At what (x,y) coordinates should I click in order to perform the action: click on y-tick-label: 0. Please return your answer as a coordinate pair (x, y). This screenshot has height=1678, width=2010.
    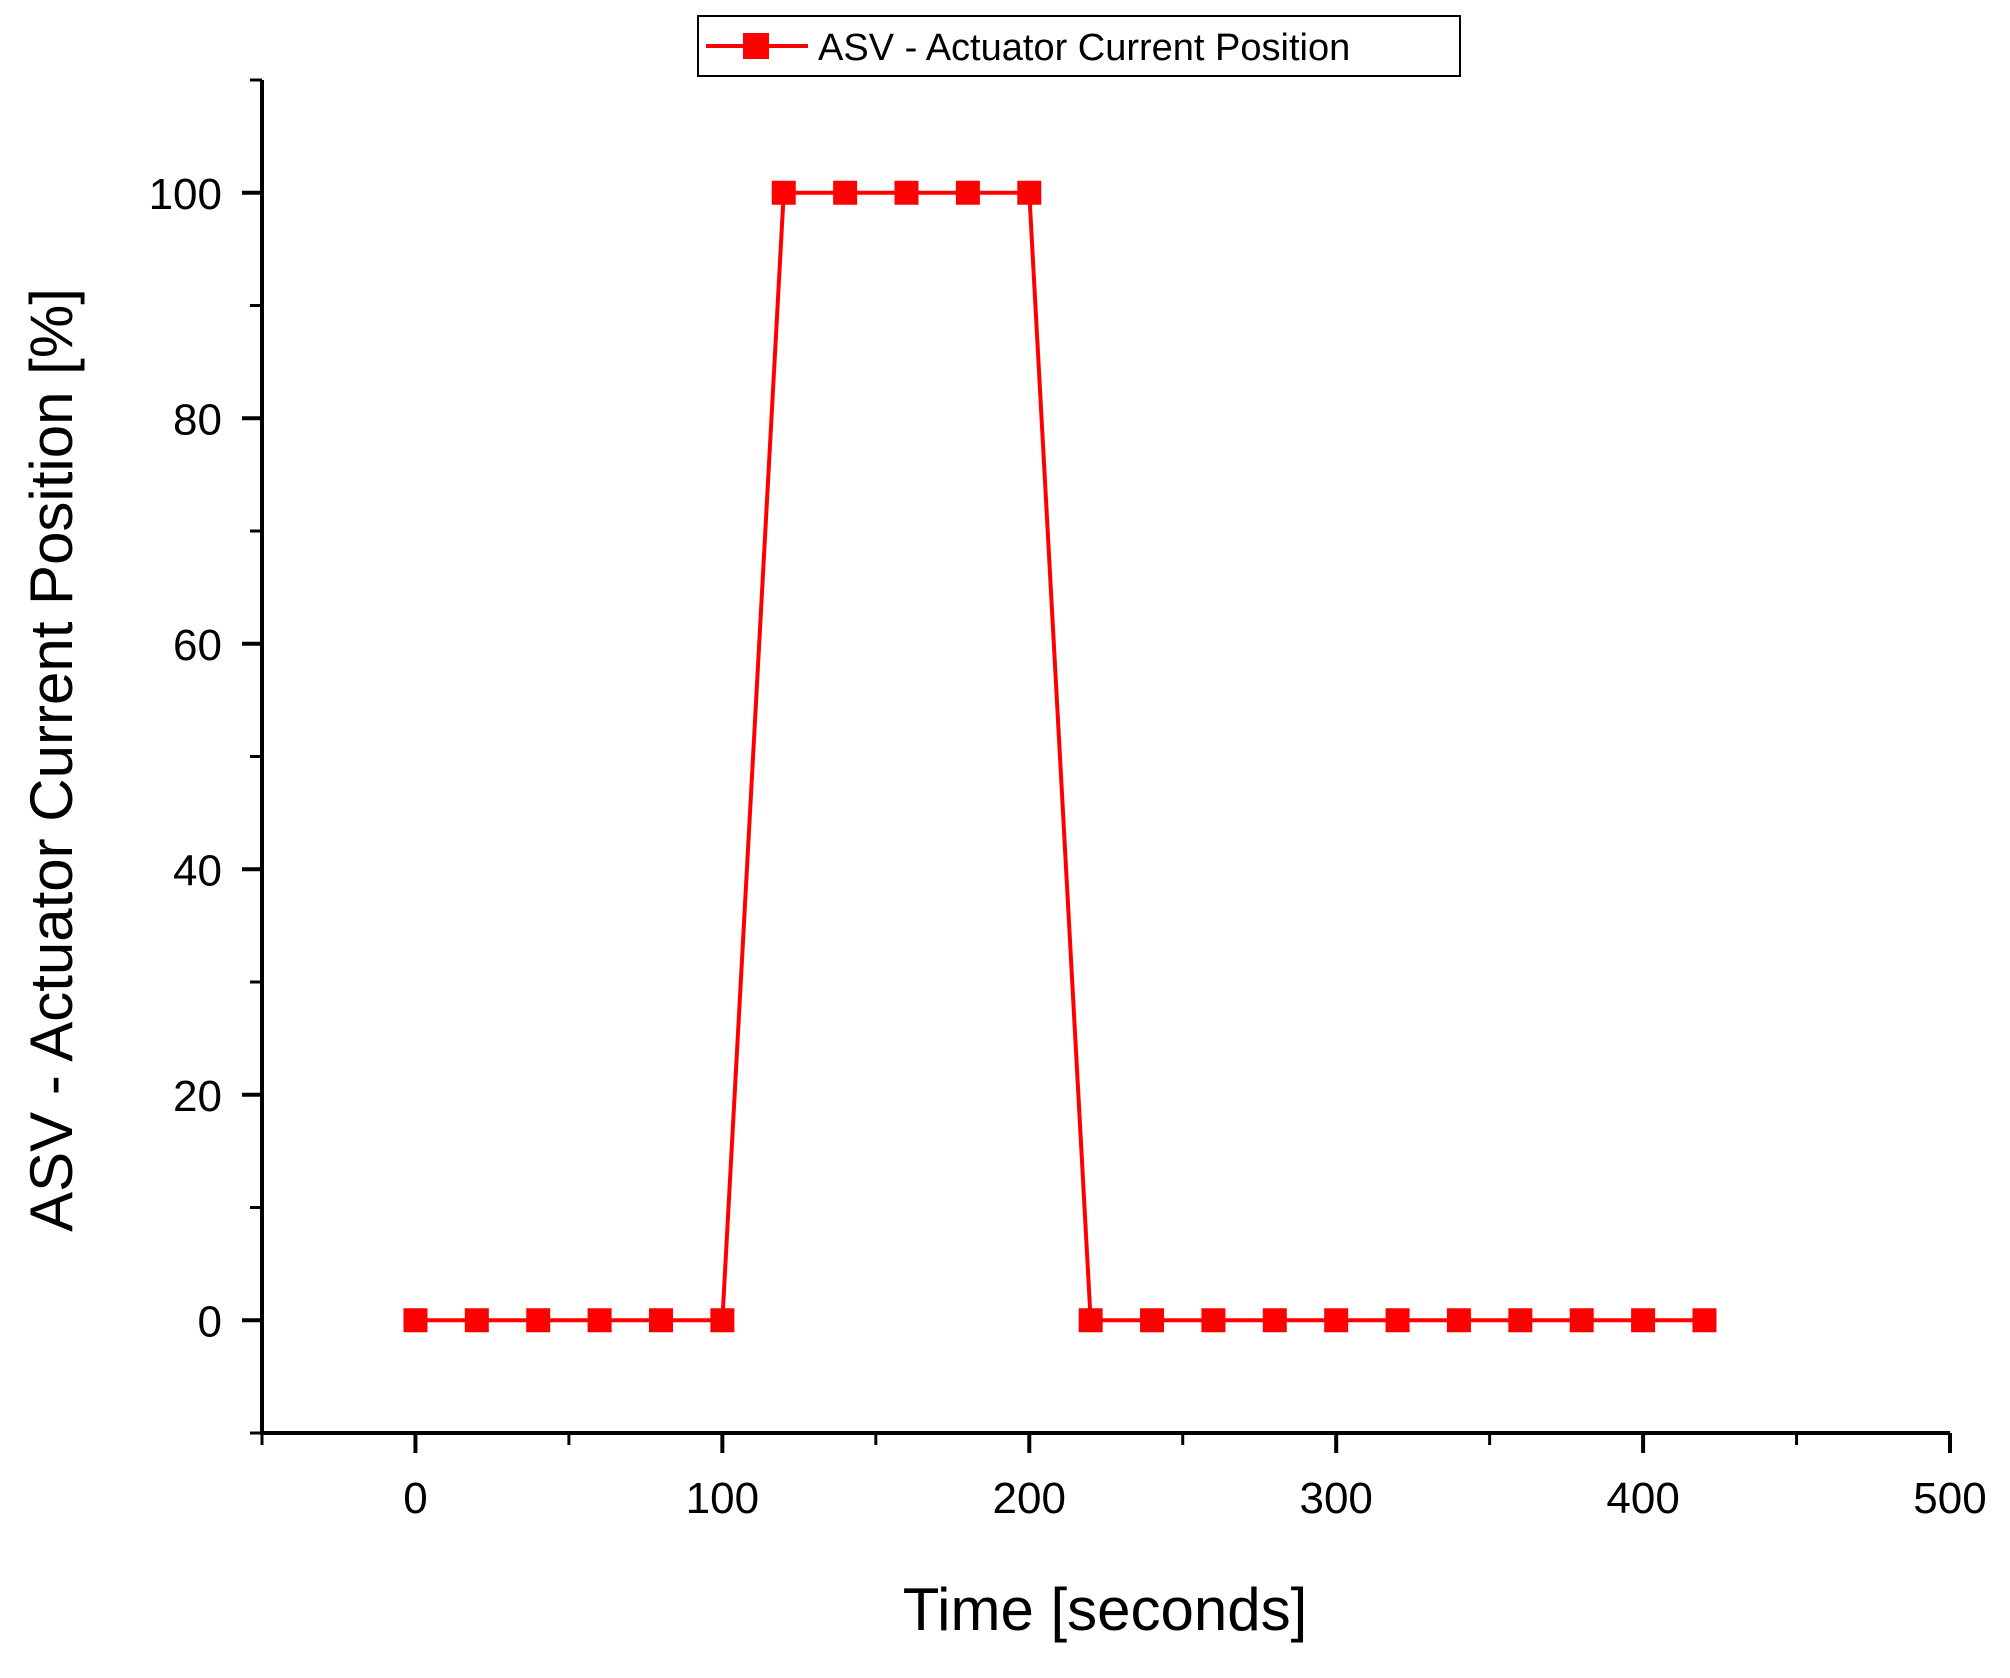
    Looking at the image, I should click on (210, 1321).